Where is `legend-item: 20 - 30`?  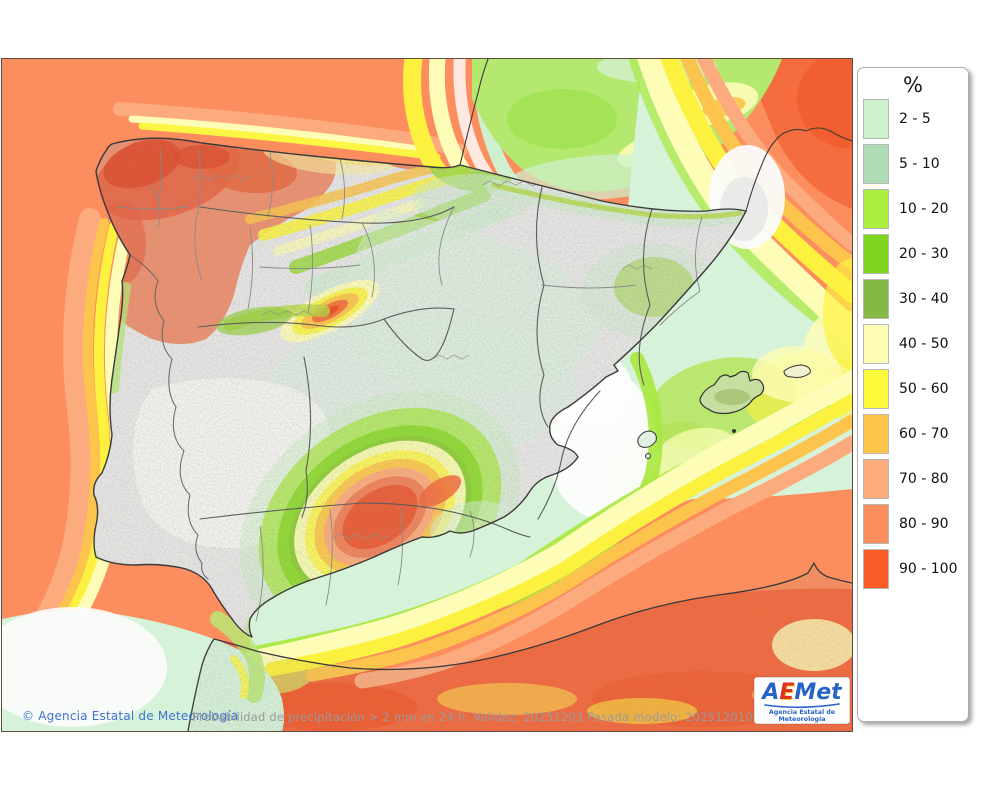
legend-item: 20 - 30 is located at coordinates (913, 254).